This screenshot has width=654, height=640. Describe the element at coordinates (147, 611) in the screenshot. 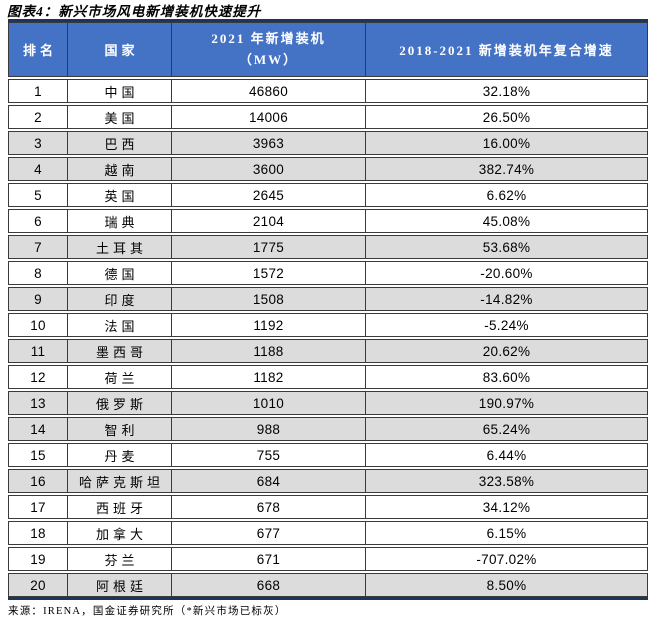

I see `source-note: 来源：IRENA，国金证券研究所（*新兴市场已标灰）` at that location.